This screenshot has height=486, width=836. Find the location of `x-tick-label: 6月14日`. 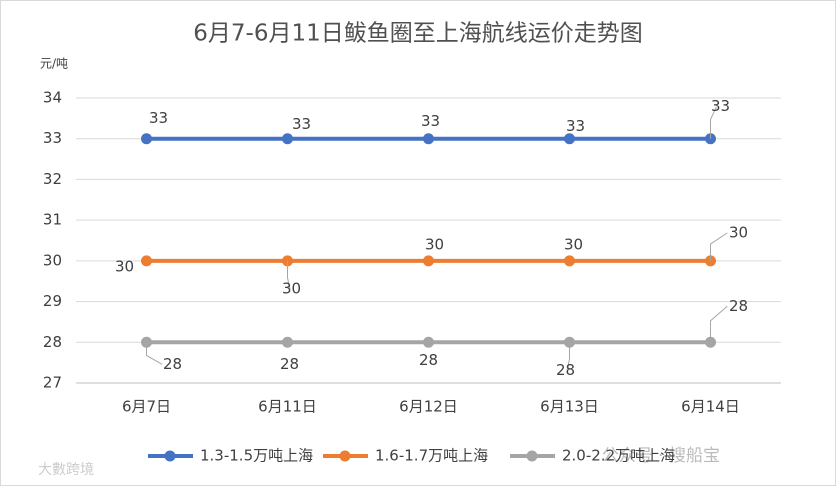

x-tick-label: 6月14日 is located at coordinates (710, 407).